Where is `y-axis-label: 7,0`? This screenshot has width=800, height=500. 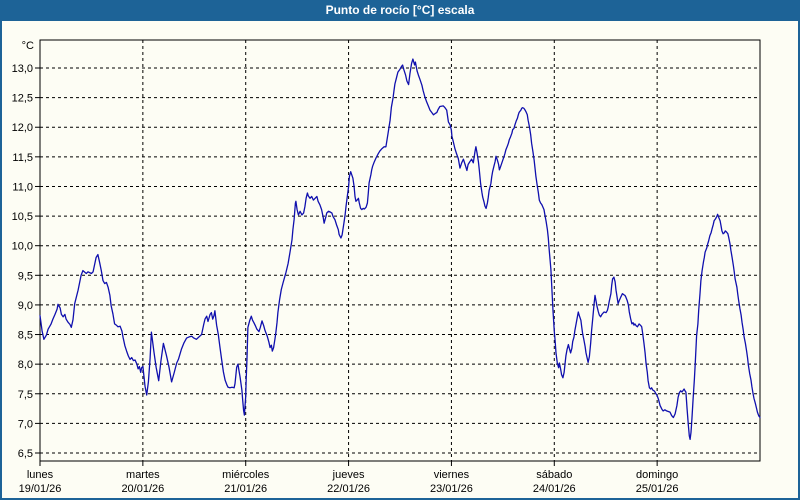
y-axis-label: 7,0 is located at coordinates (25, 424).